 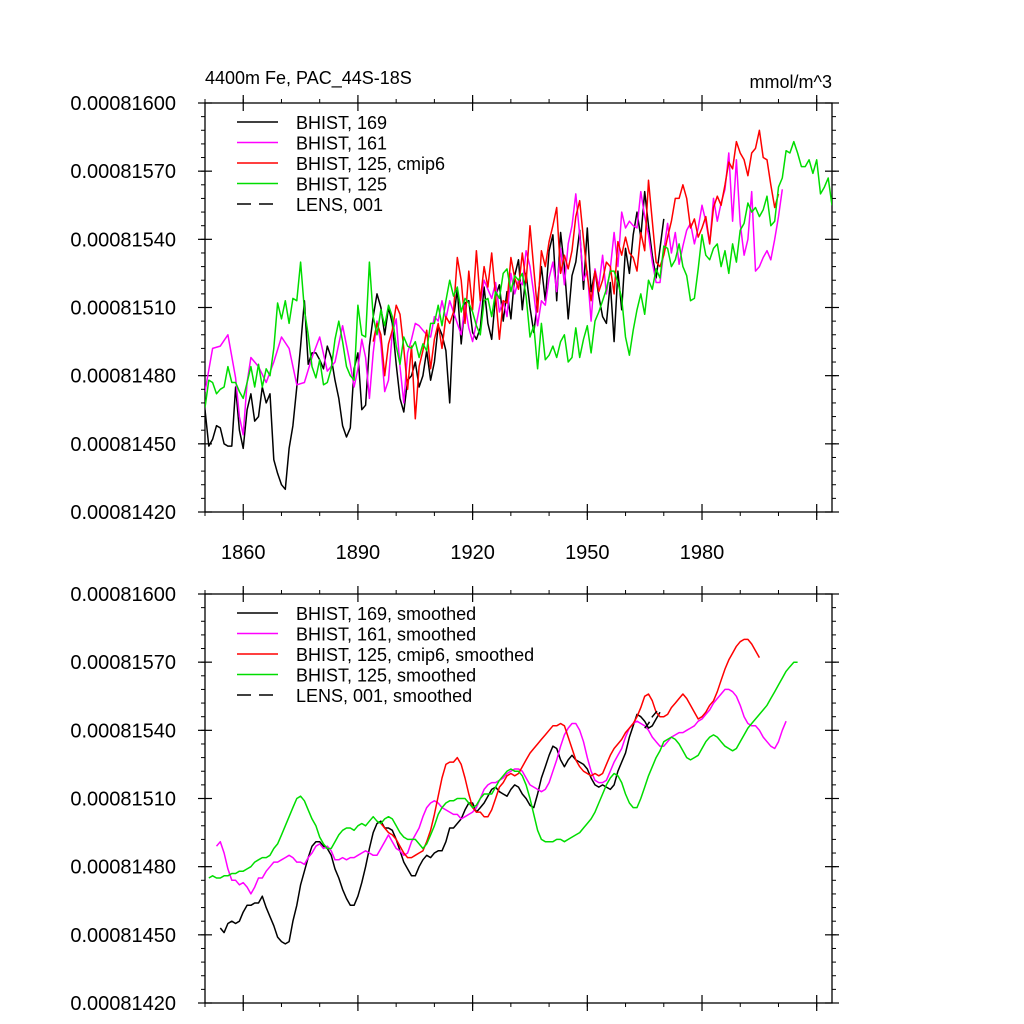 What do you see at coordinates (472, 553) in the screenshot?
I see `x-tick-label: 1920` at bounding box center [472, 553].